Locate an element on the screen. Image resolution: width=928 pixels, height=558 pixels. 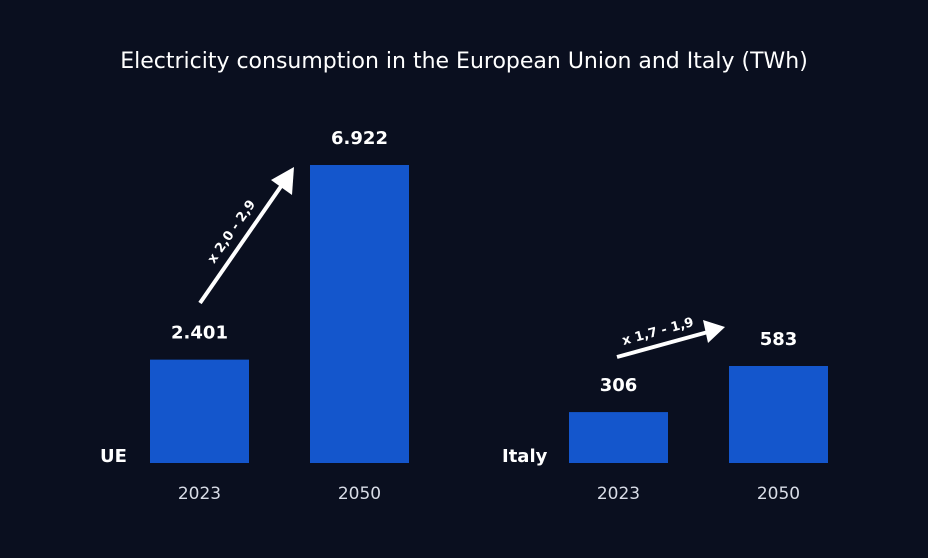
value-label: 6.922 is located at coordinates (359, 138).